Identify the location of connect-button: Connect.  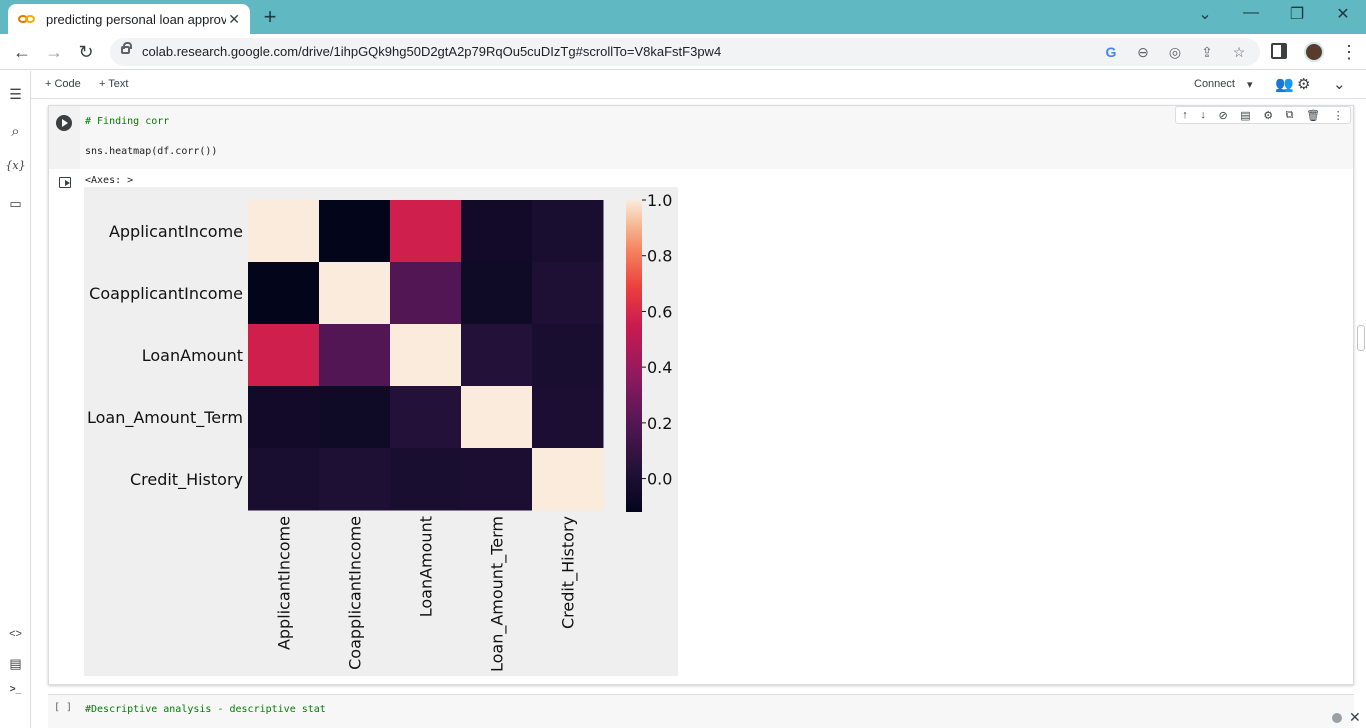
(1214, 84).